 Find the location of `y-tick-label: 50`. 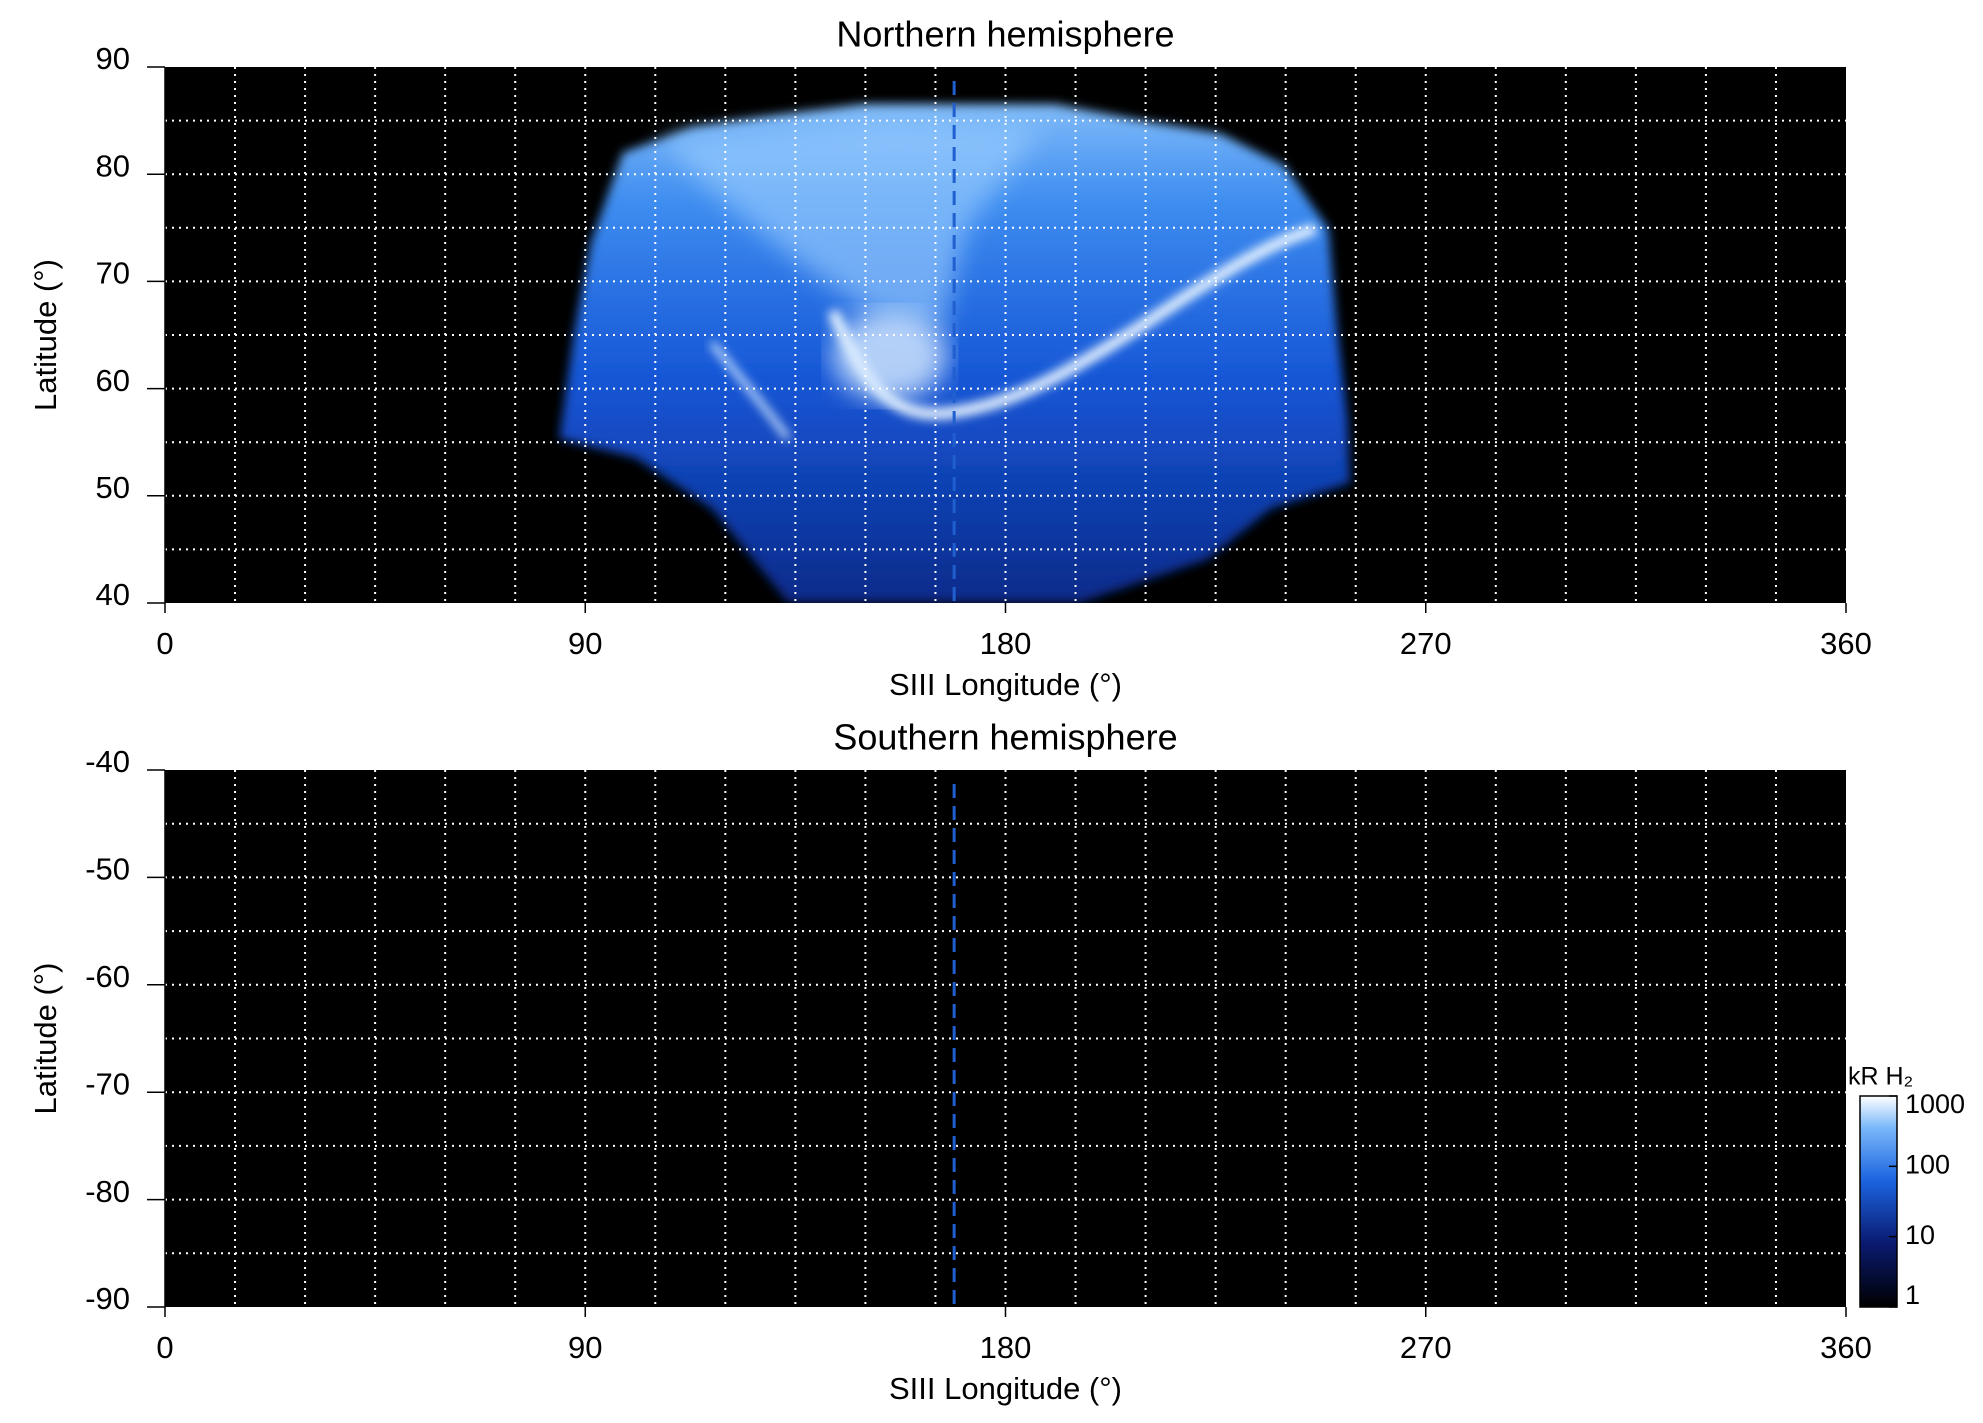

y-tick-label: 50 is located at coordinates (113, 487).